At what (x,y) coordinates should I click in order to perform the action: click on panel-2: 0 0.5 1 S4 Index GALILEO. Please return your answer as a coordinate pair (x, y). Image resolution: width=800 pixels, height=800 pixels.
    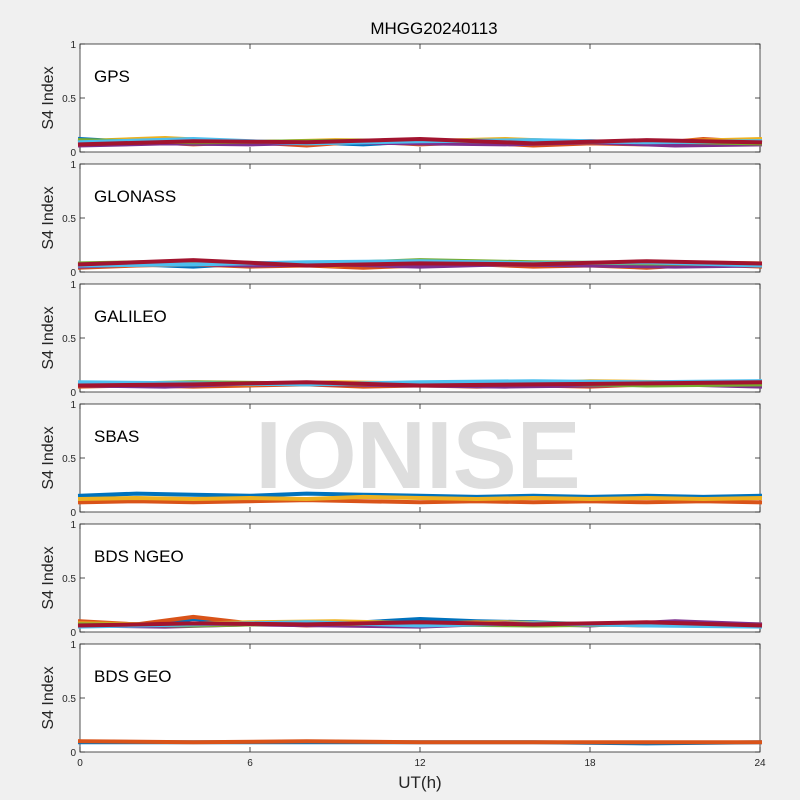
    Looking at the image, I should click on (401, 339).